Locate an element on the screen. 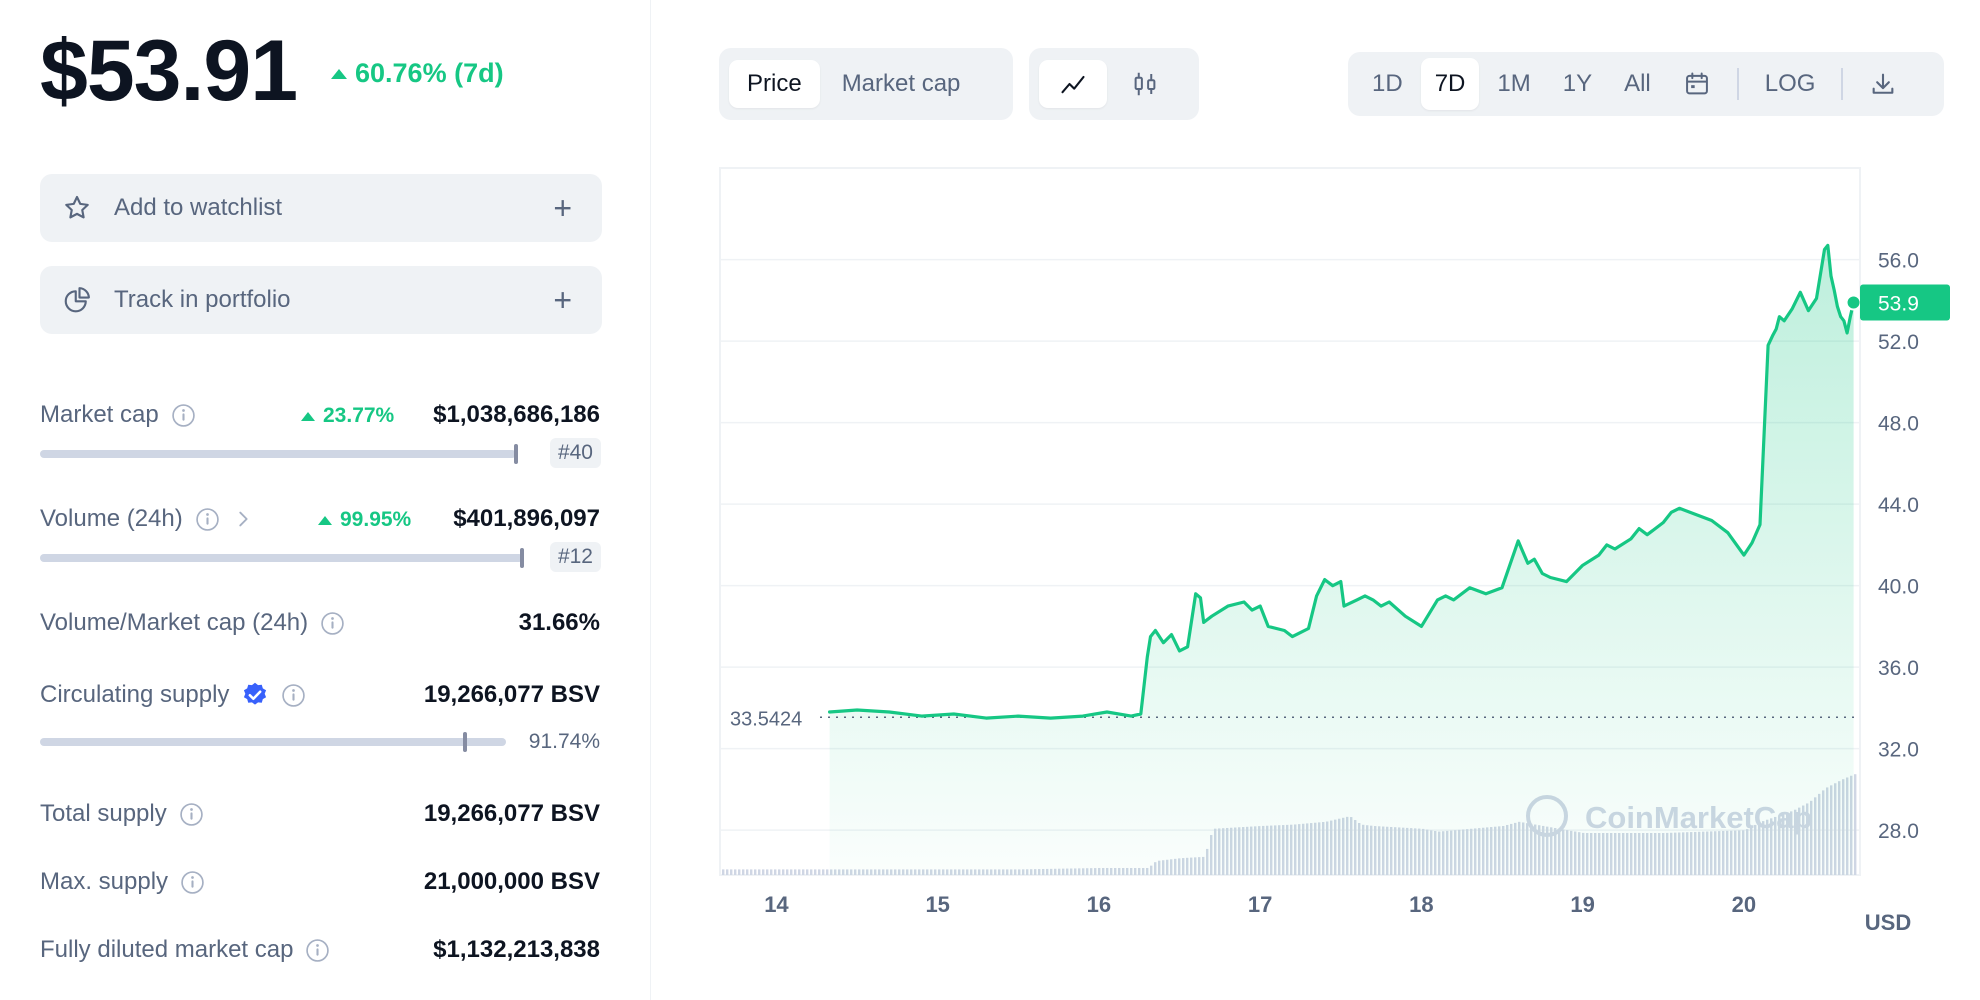 The width and height of the screenshot is (1980, 1000). volume-change-text: 99.95% is located at coordinates (376, 519).